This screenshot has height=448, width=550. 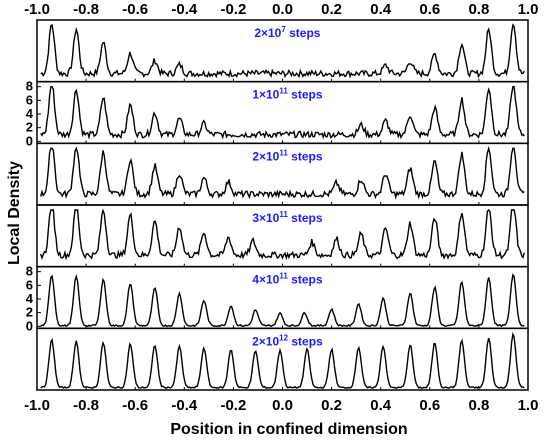 I want to click on panel-label: 1×1011 steps, so click(x=287, y=94).